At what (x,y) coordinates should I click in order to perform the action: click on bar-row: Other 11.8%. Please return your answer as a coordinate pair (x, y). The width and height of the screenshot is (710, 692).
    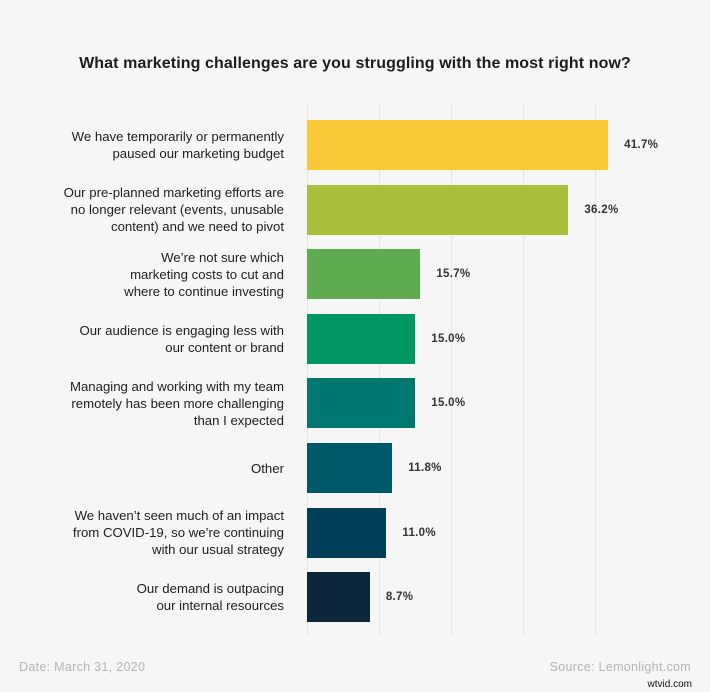
    Looking at the image, I should click on (355, 468).